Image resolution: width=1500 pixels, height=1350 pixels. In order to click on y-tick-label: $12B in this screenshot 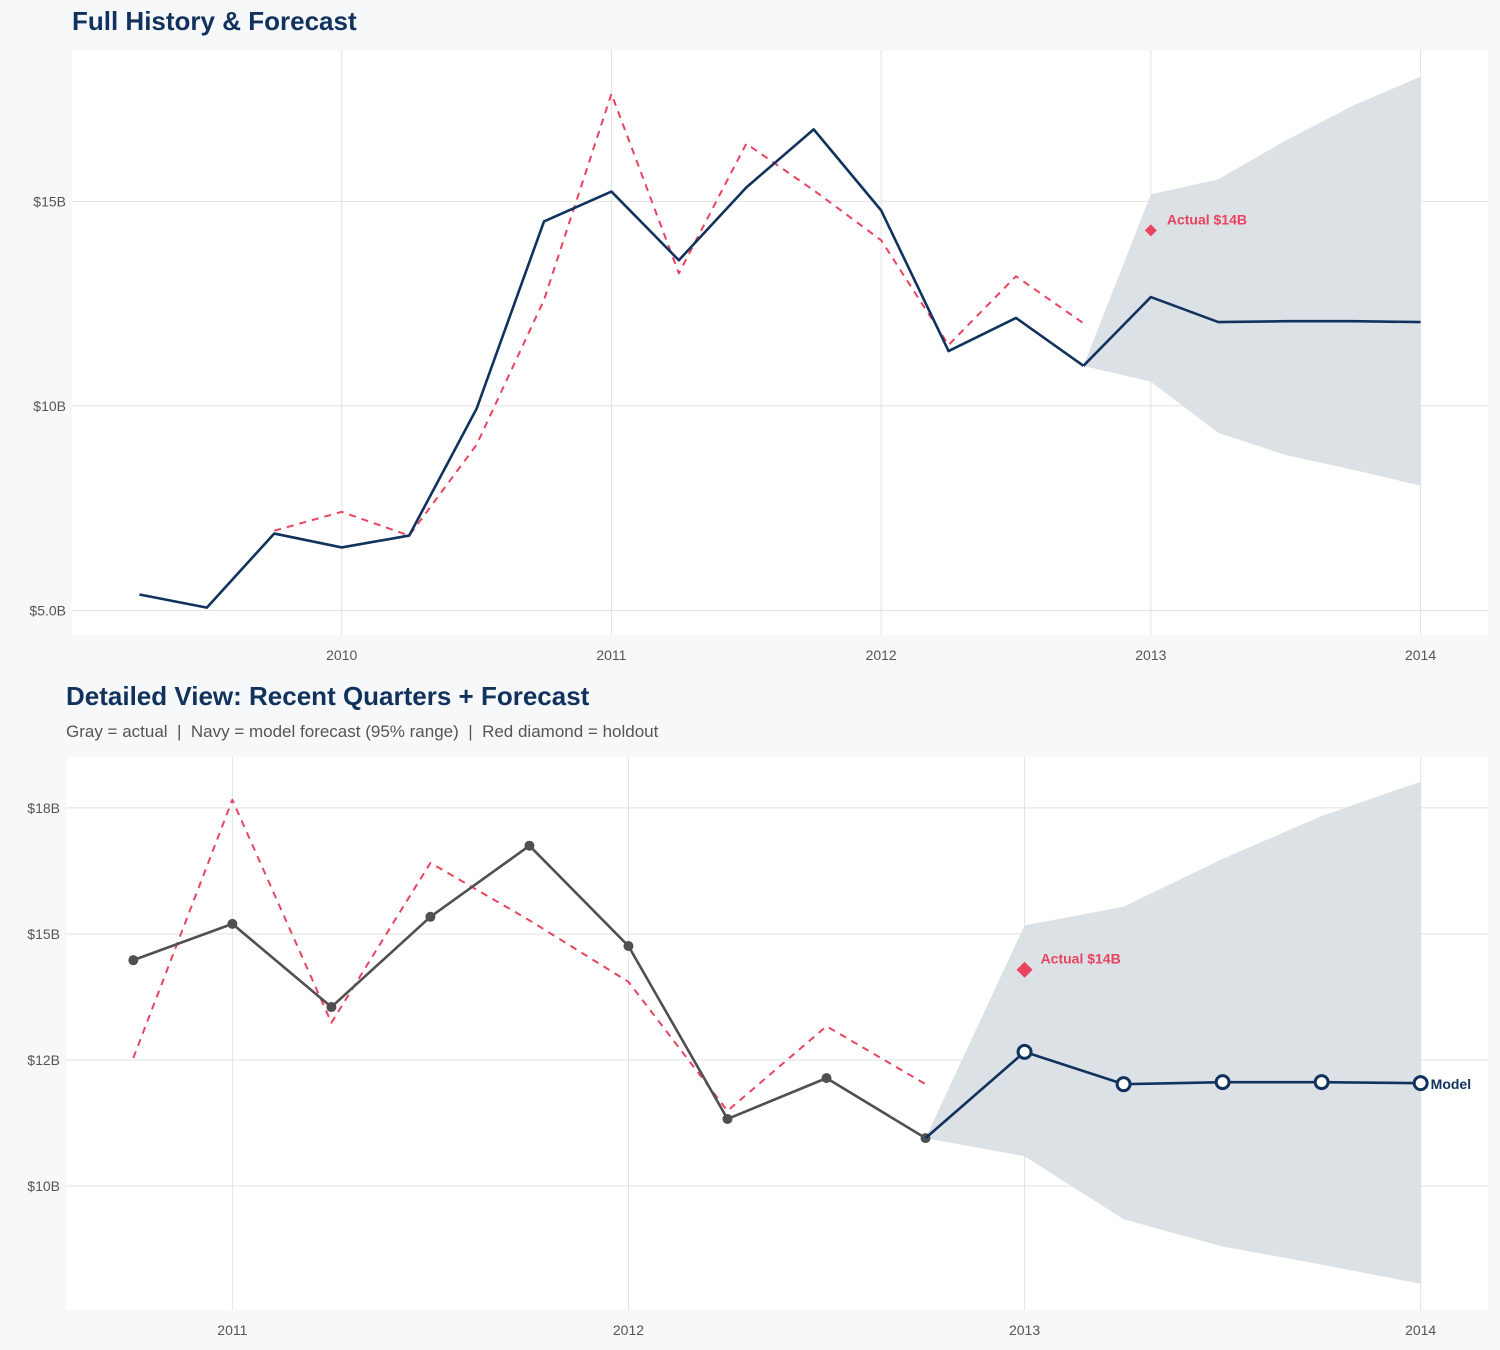, I will do `click(43, 1060)`.